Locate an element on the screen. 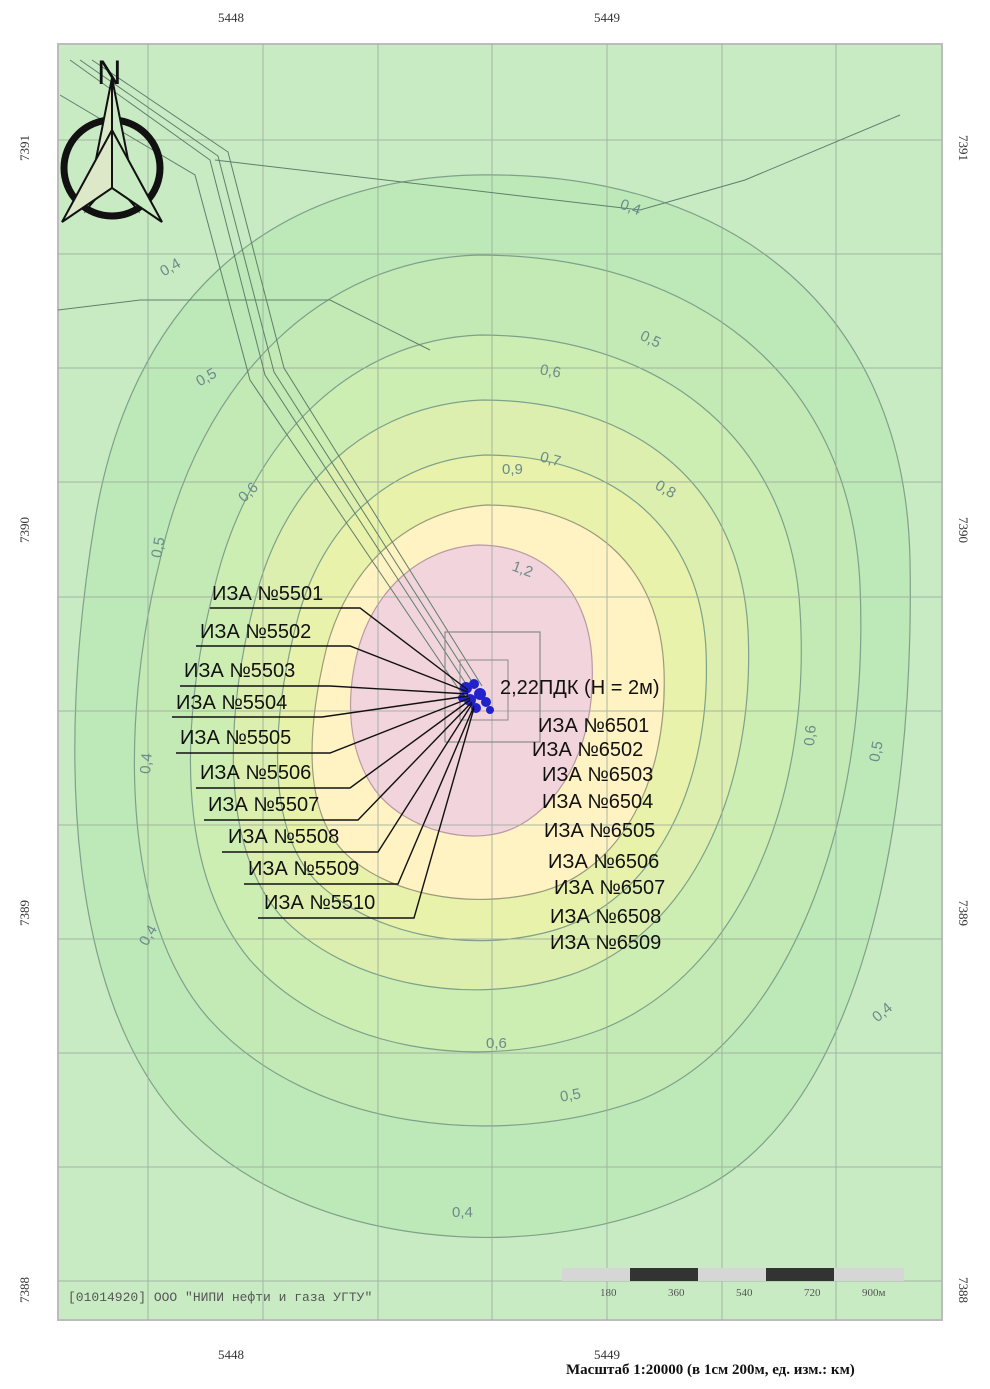 This screenshot has height=1389, width=990. source-label-left: ИЗА №5501 is located at coordinates (268, 594).